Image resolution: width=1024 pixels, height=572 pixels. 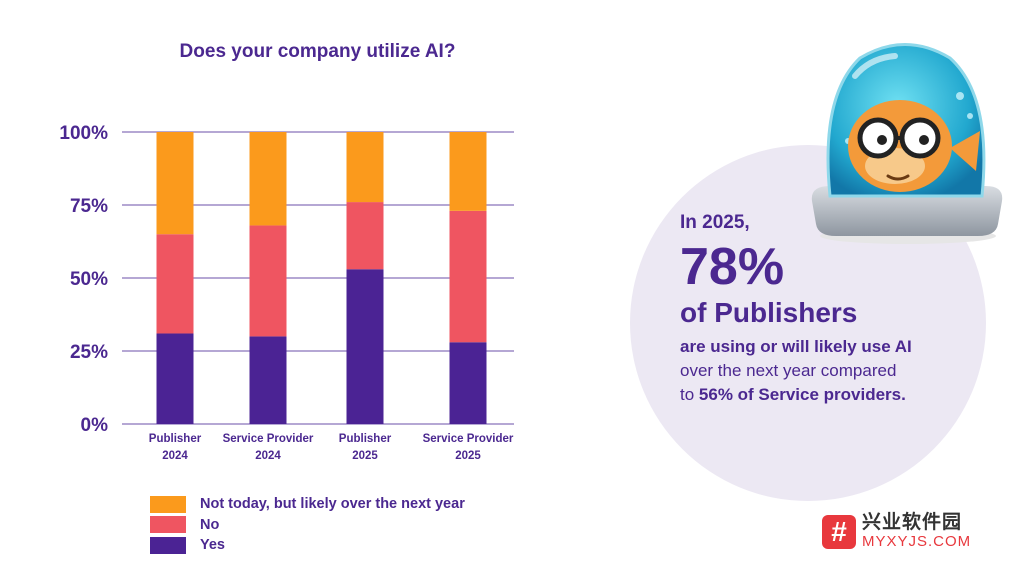 I want to click on callout-subject: of Publishers, so click(x=769, y=312).